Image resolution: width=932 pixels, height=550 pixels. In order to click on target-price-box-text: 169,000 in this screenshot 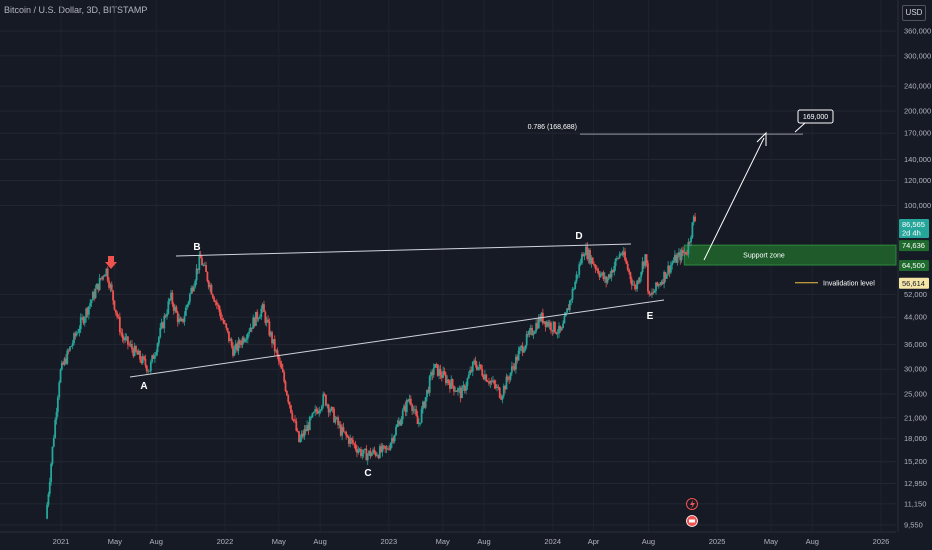, I will do `click(815, 117)`.